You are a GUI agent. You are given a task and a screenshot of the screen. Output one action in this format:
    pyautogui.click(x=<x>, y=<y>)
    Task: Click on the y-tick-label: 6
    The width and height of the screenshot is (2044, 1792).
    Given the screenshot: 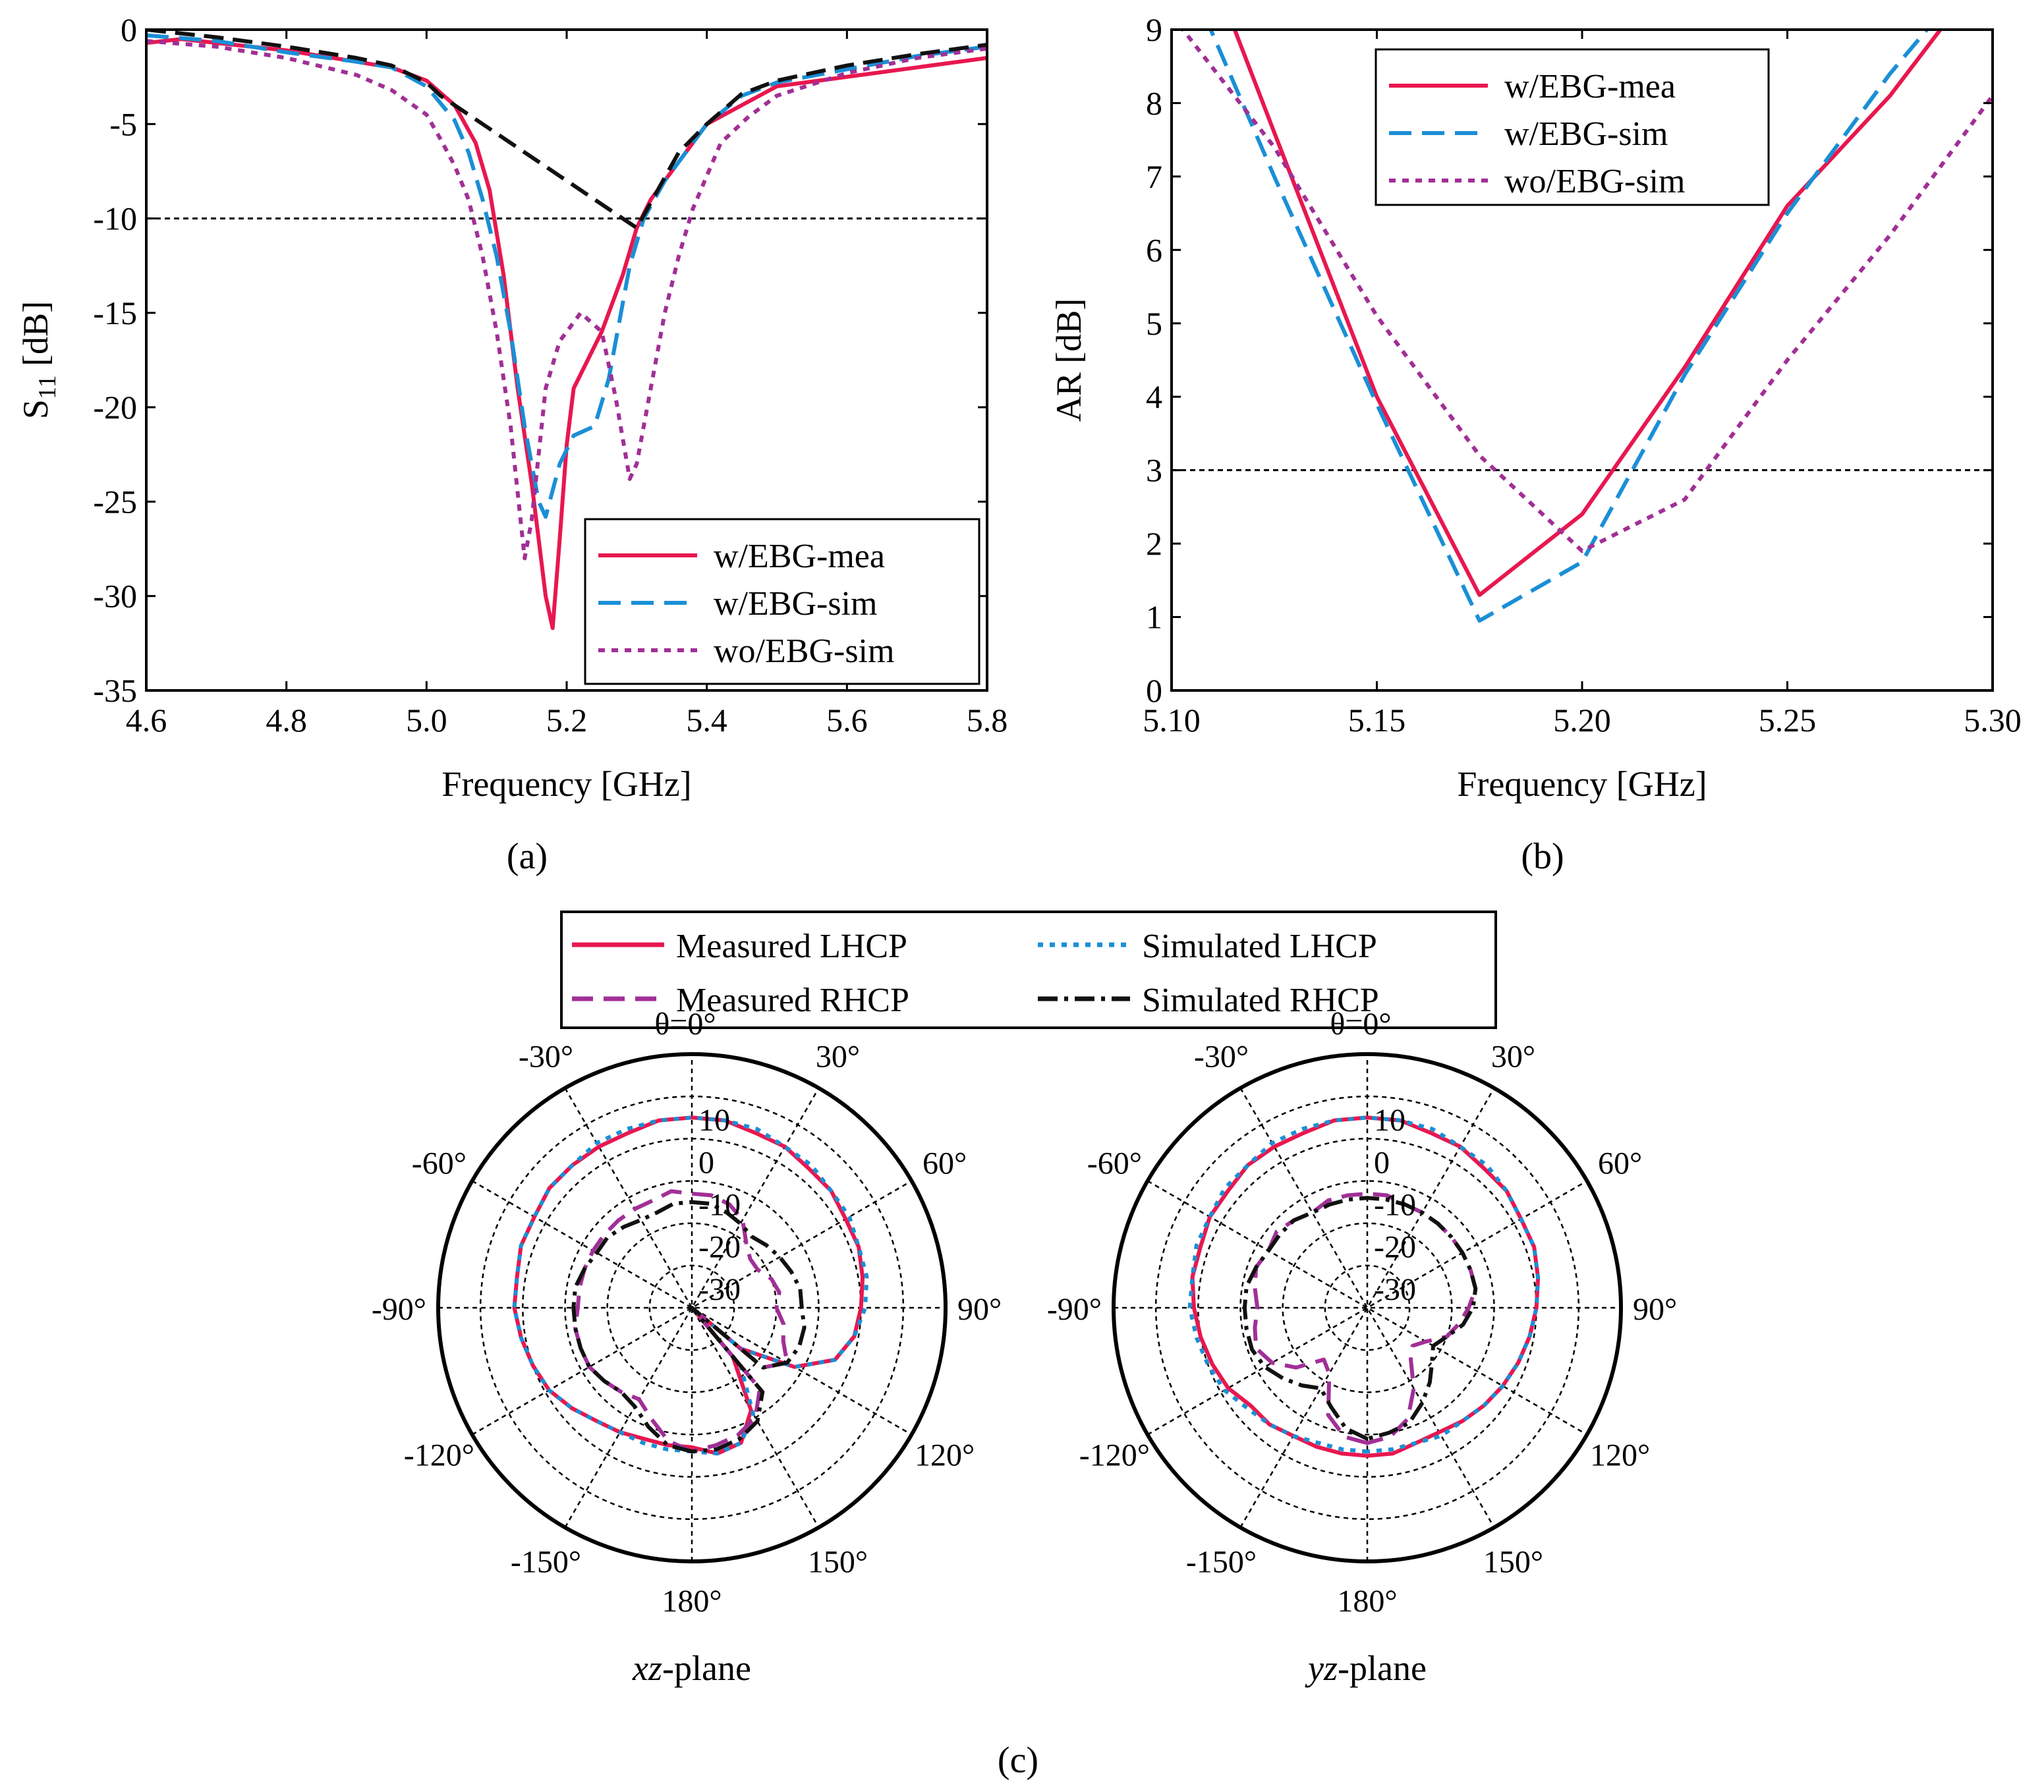 What is the action you would take?
    pyautogui.click(x=1154, y=249)
    